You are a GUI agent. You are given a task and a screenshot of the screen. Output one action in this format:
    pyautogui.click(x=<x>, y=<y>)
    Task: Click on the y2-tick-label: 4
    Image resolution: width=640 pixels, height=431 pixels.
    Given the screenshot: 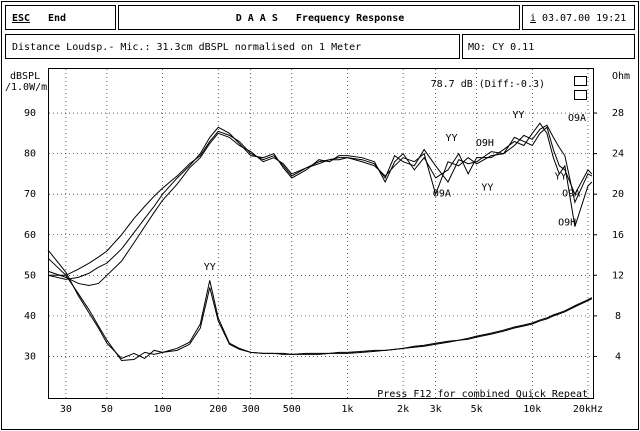 What is the action you would take?
    pyautogui.click(x=618, y=356)
    